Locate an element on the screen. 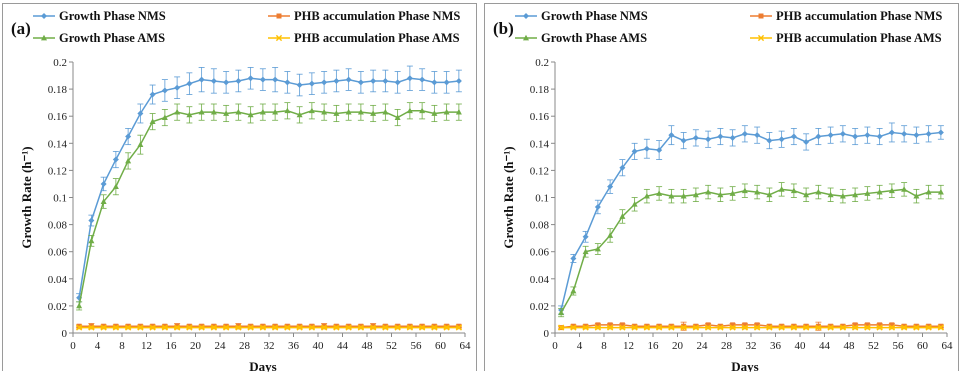  x-tick-label: 36 is located at coordinates (294, 346).